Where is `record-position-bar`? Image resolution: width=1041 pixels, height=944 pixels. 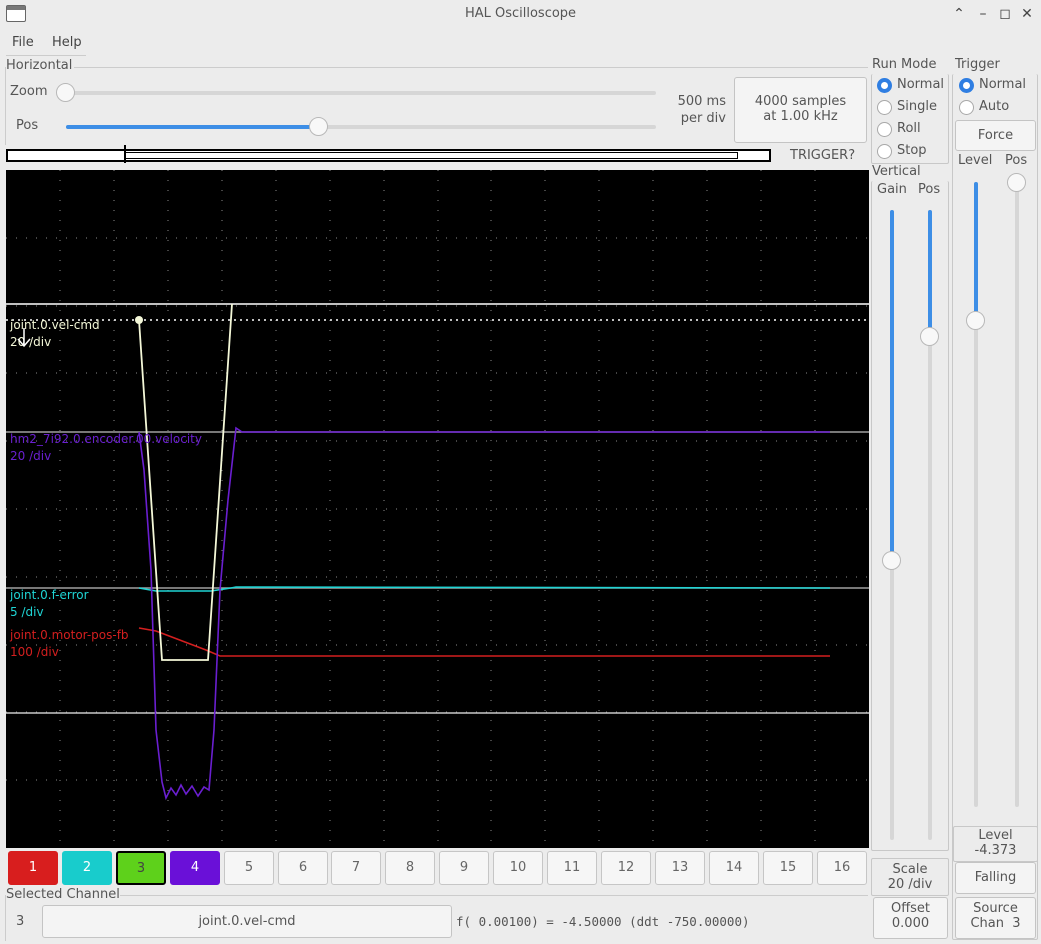 record-position-bar is located at coordinates (388, 154).